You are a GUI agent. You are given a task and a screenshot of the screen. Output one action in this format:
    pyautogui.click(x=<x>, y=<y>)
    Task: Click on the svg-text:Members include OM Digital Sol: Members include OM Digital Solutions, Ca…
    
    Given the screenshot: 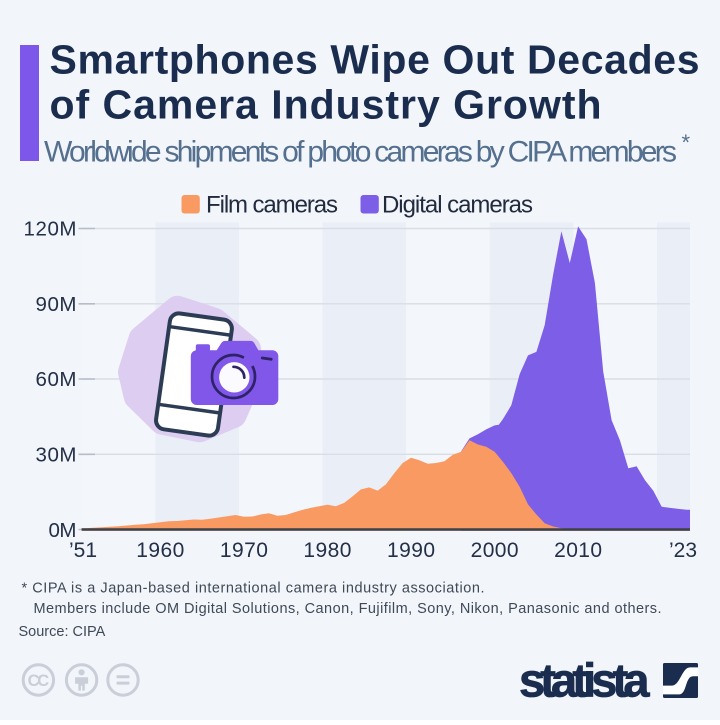 What is the action you would take?
    pyautogui.click(x=348, y=609)
    